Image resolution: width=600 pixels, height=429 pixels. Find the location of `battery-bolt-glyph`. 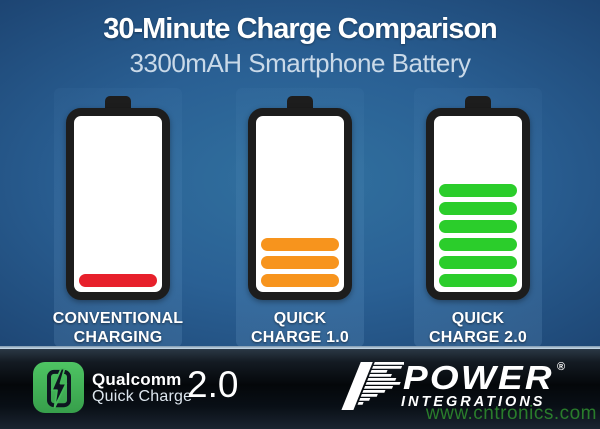

battery-bolt-glyph is located at coordinates (58, 387).